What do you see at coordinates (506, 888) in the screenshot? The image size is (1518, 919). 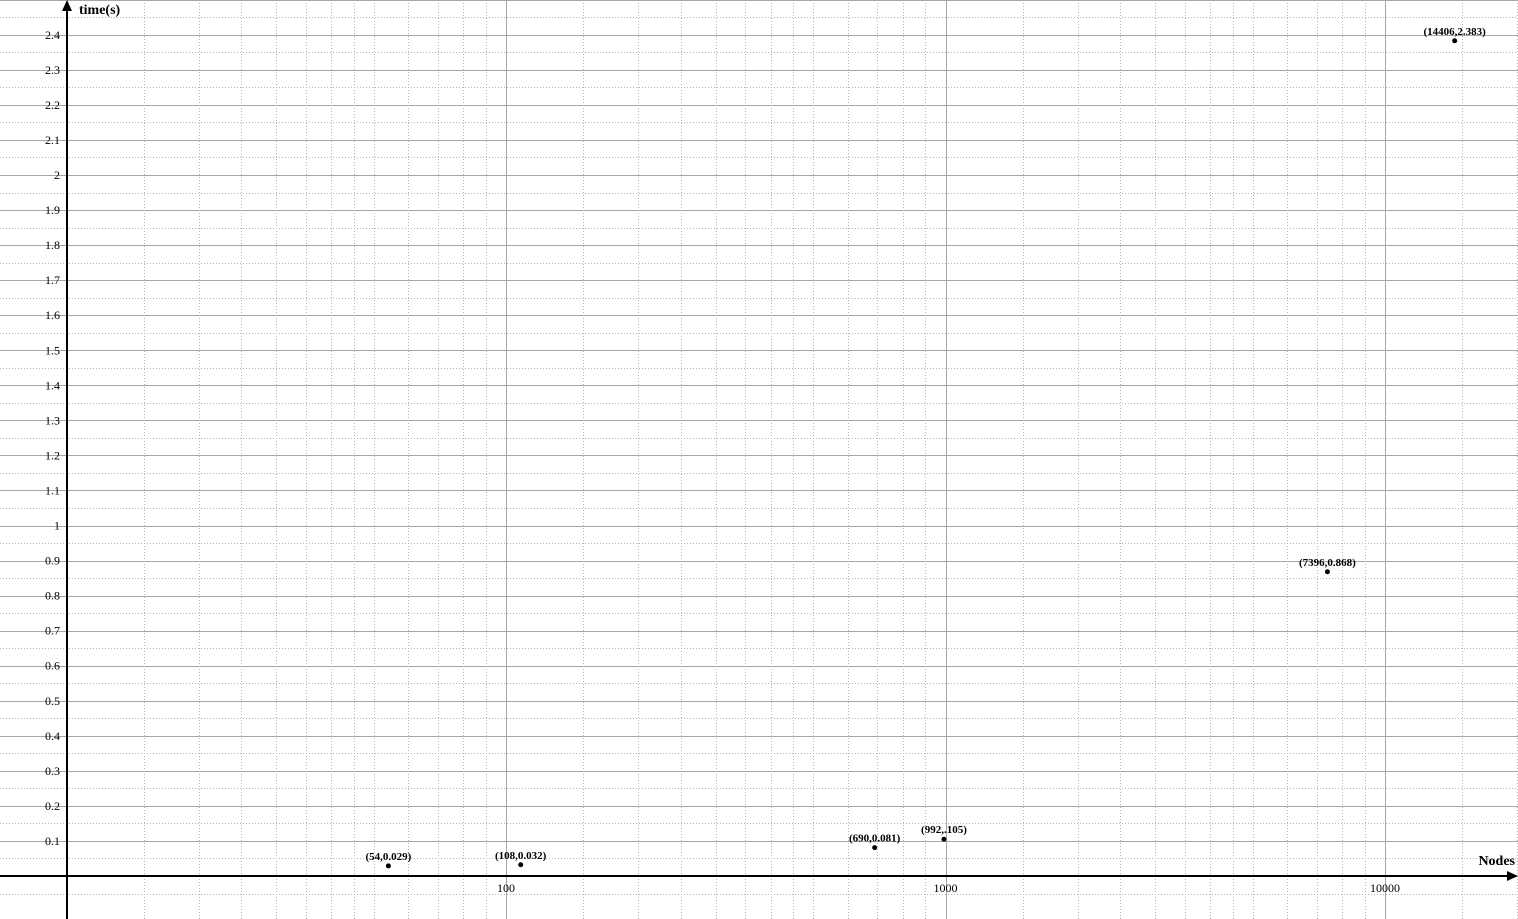 I see `x-tick-label: 100` at bounding box center [506, 888].